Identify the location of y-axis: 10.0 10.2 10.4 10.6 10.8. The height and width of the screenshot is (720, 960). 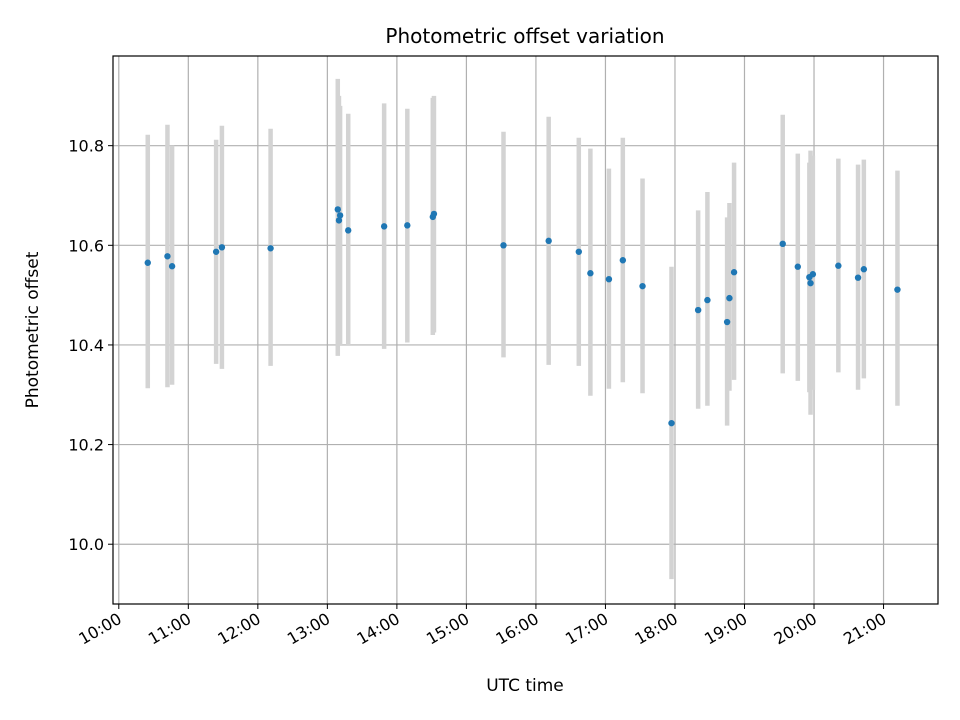
(90, 345).